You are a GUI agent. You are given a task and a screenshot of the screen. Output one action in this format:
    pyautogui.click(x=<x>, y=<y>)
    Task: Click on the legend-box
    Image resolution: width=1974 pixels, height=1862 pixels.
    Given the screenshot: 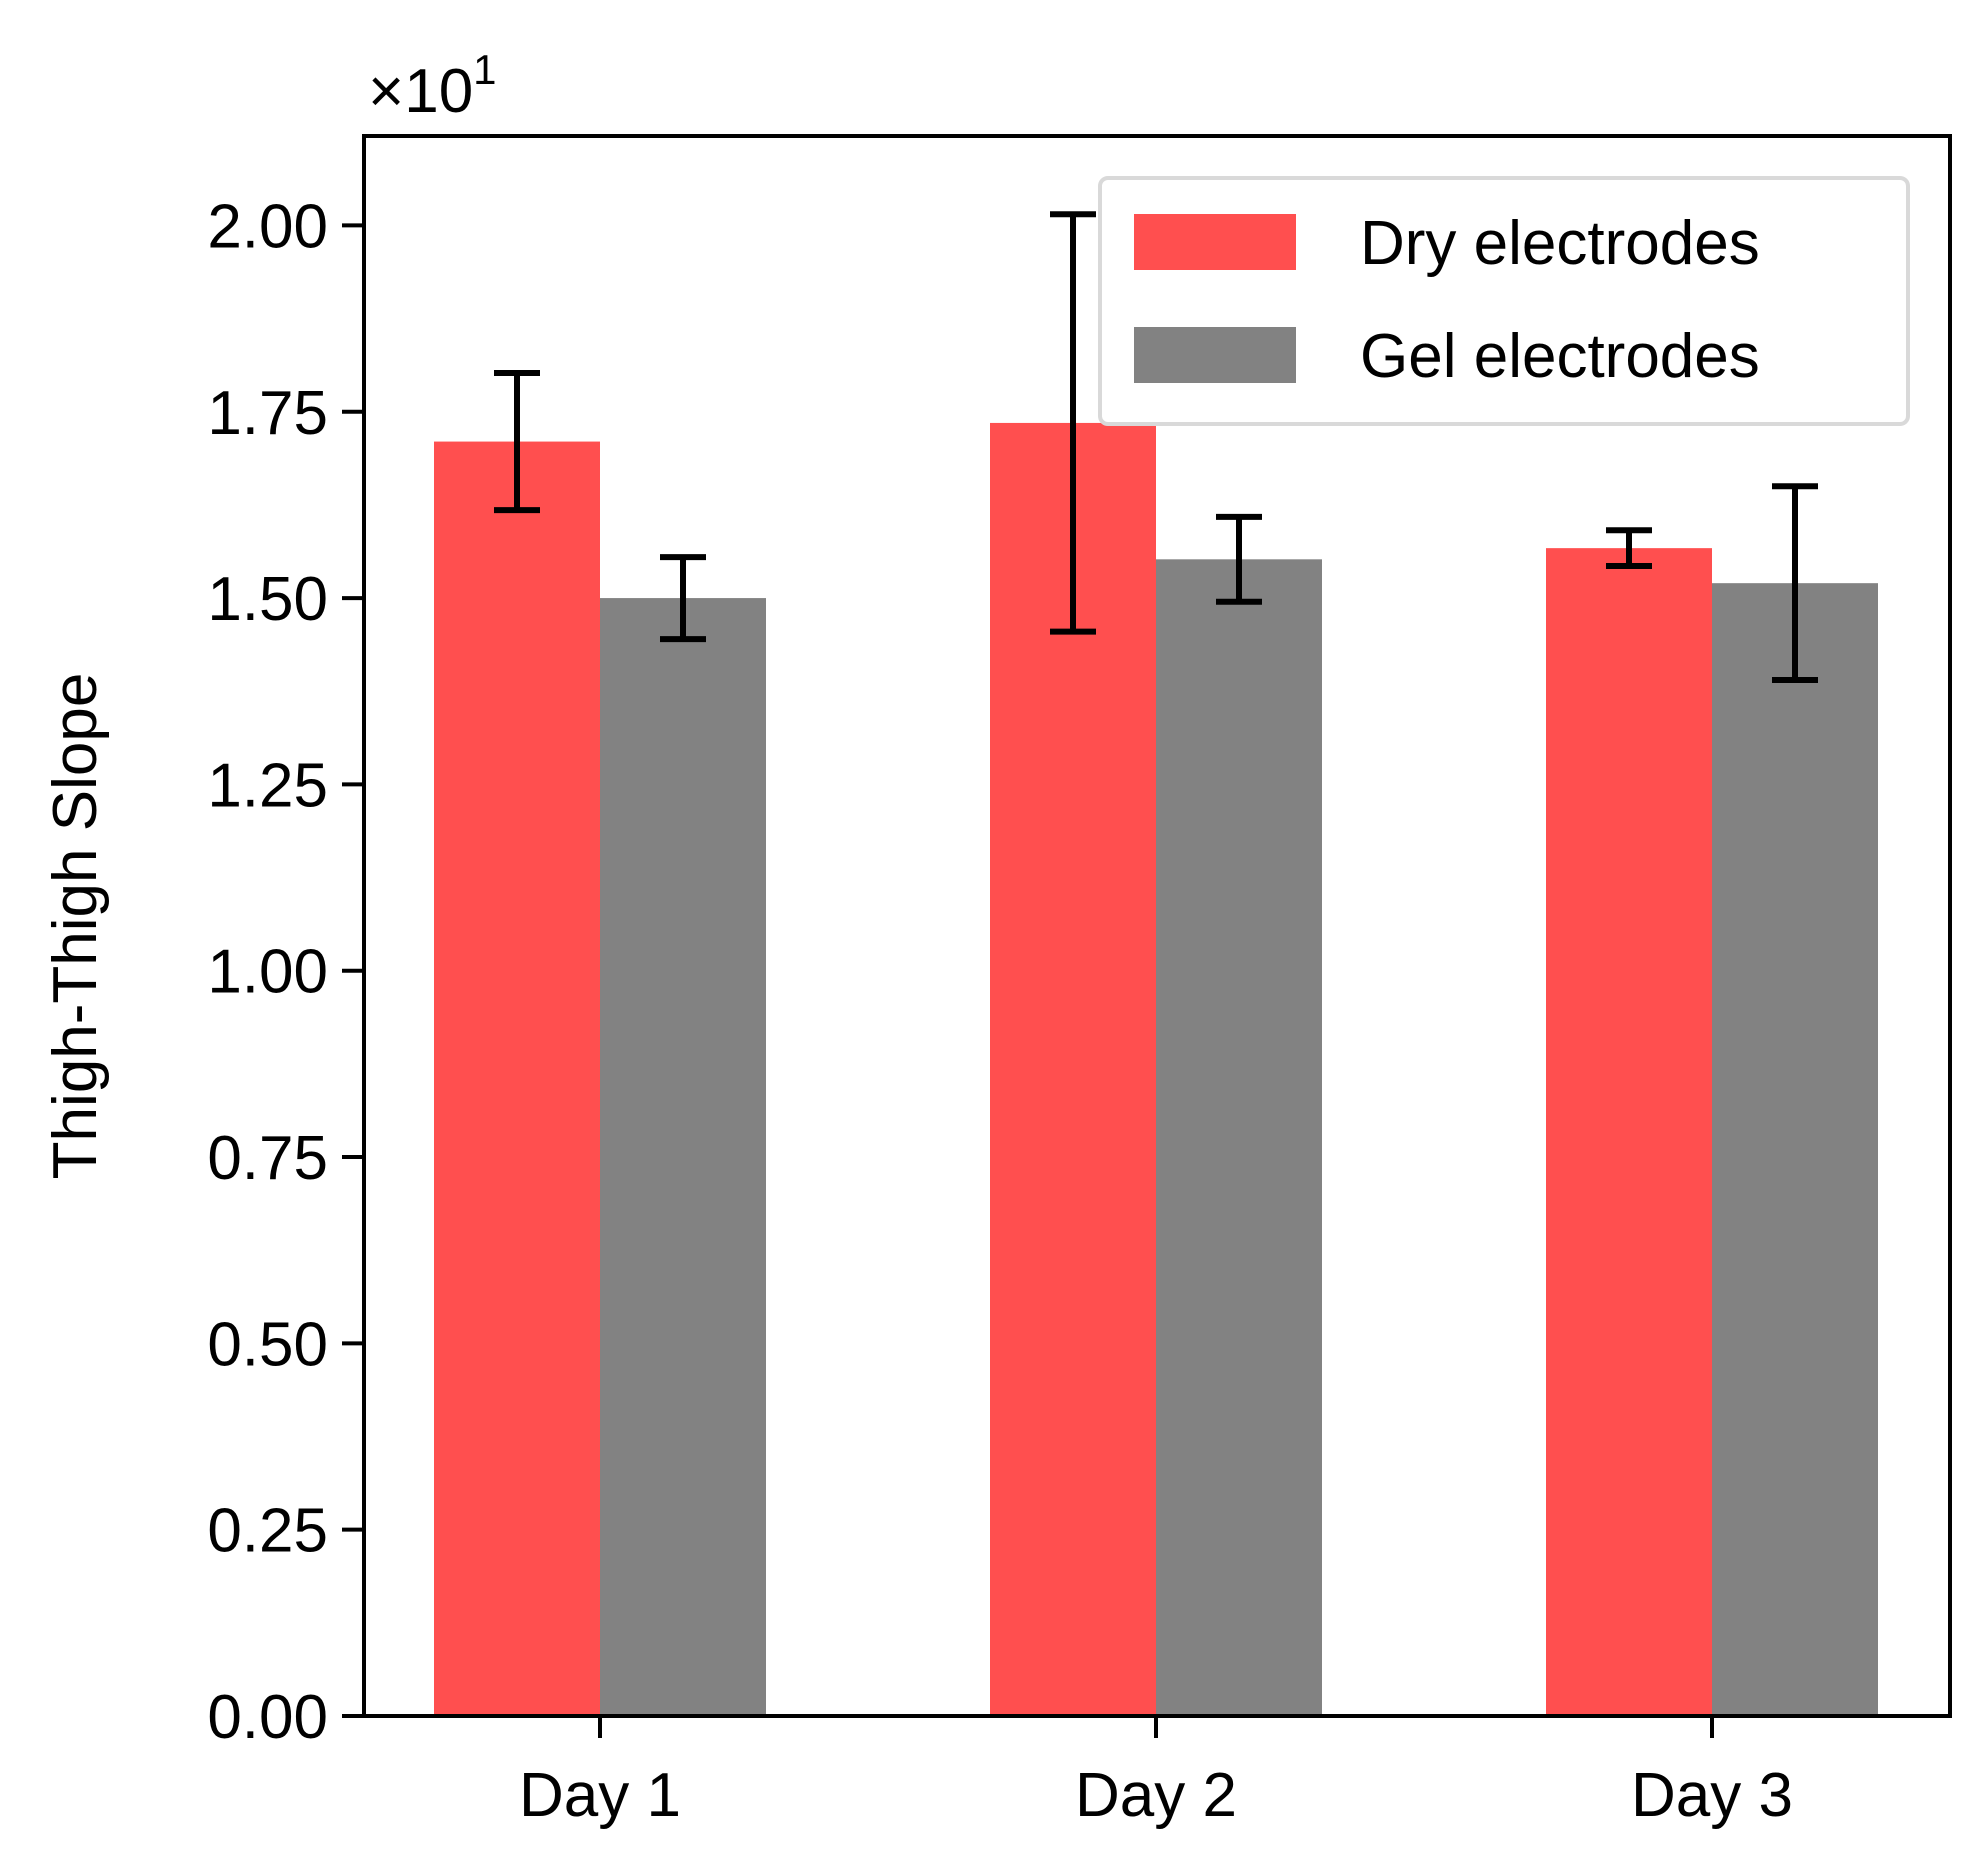 What is the action you would take?
    pyautogui.click(x=1504, y=301)
    